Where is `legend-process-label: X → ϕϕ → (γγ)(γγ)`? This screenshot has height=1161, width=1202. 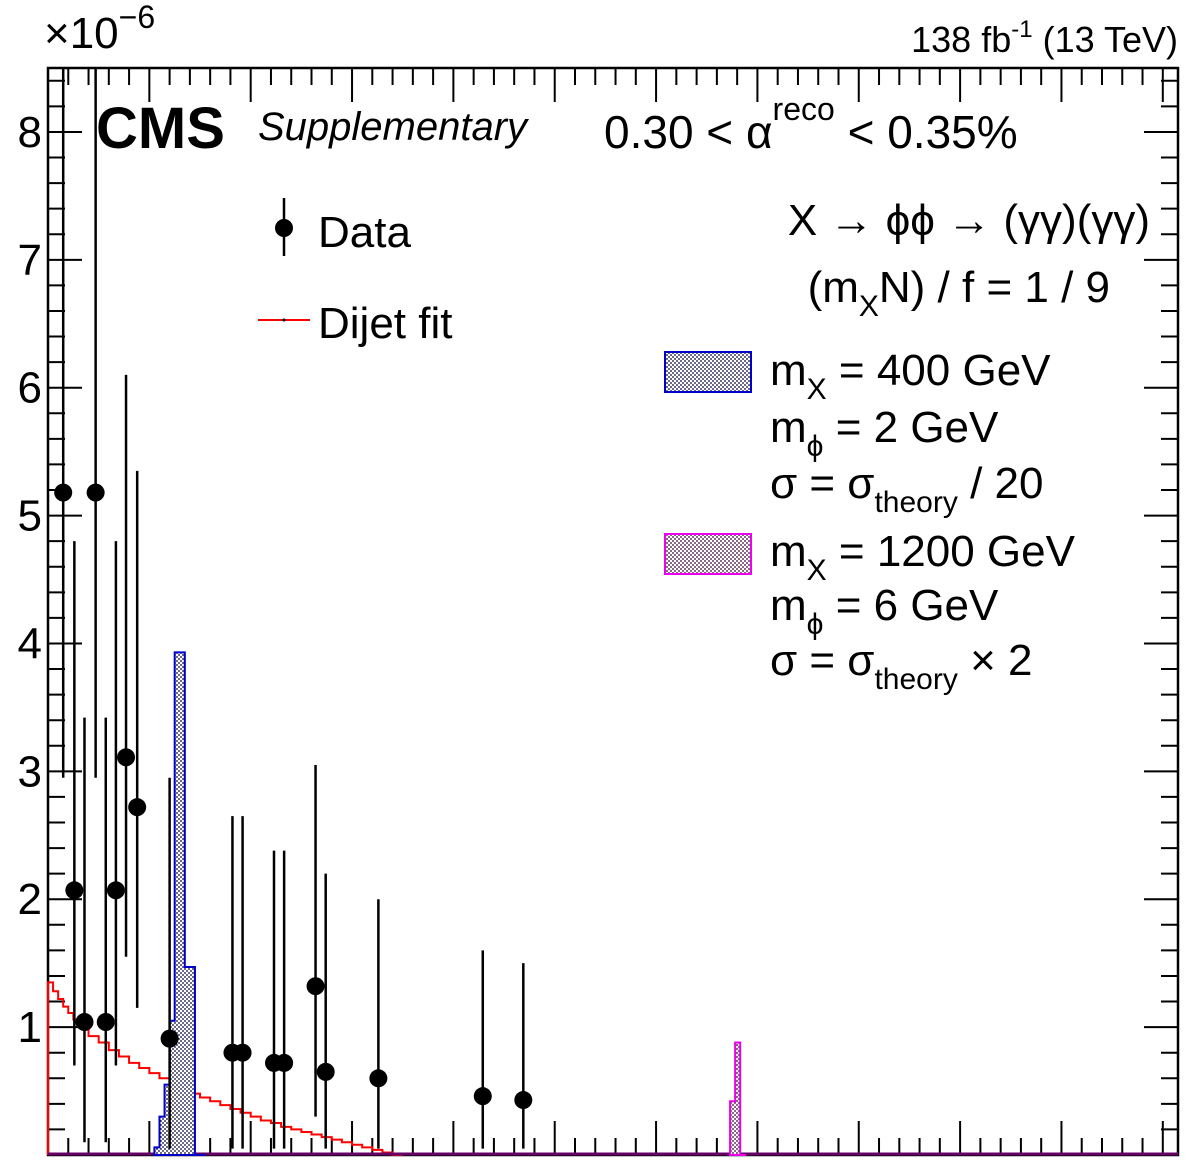
legend-process-label: X → ϕϕ → (γγ)(γγ) is located at coordinates (969, 220).